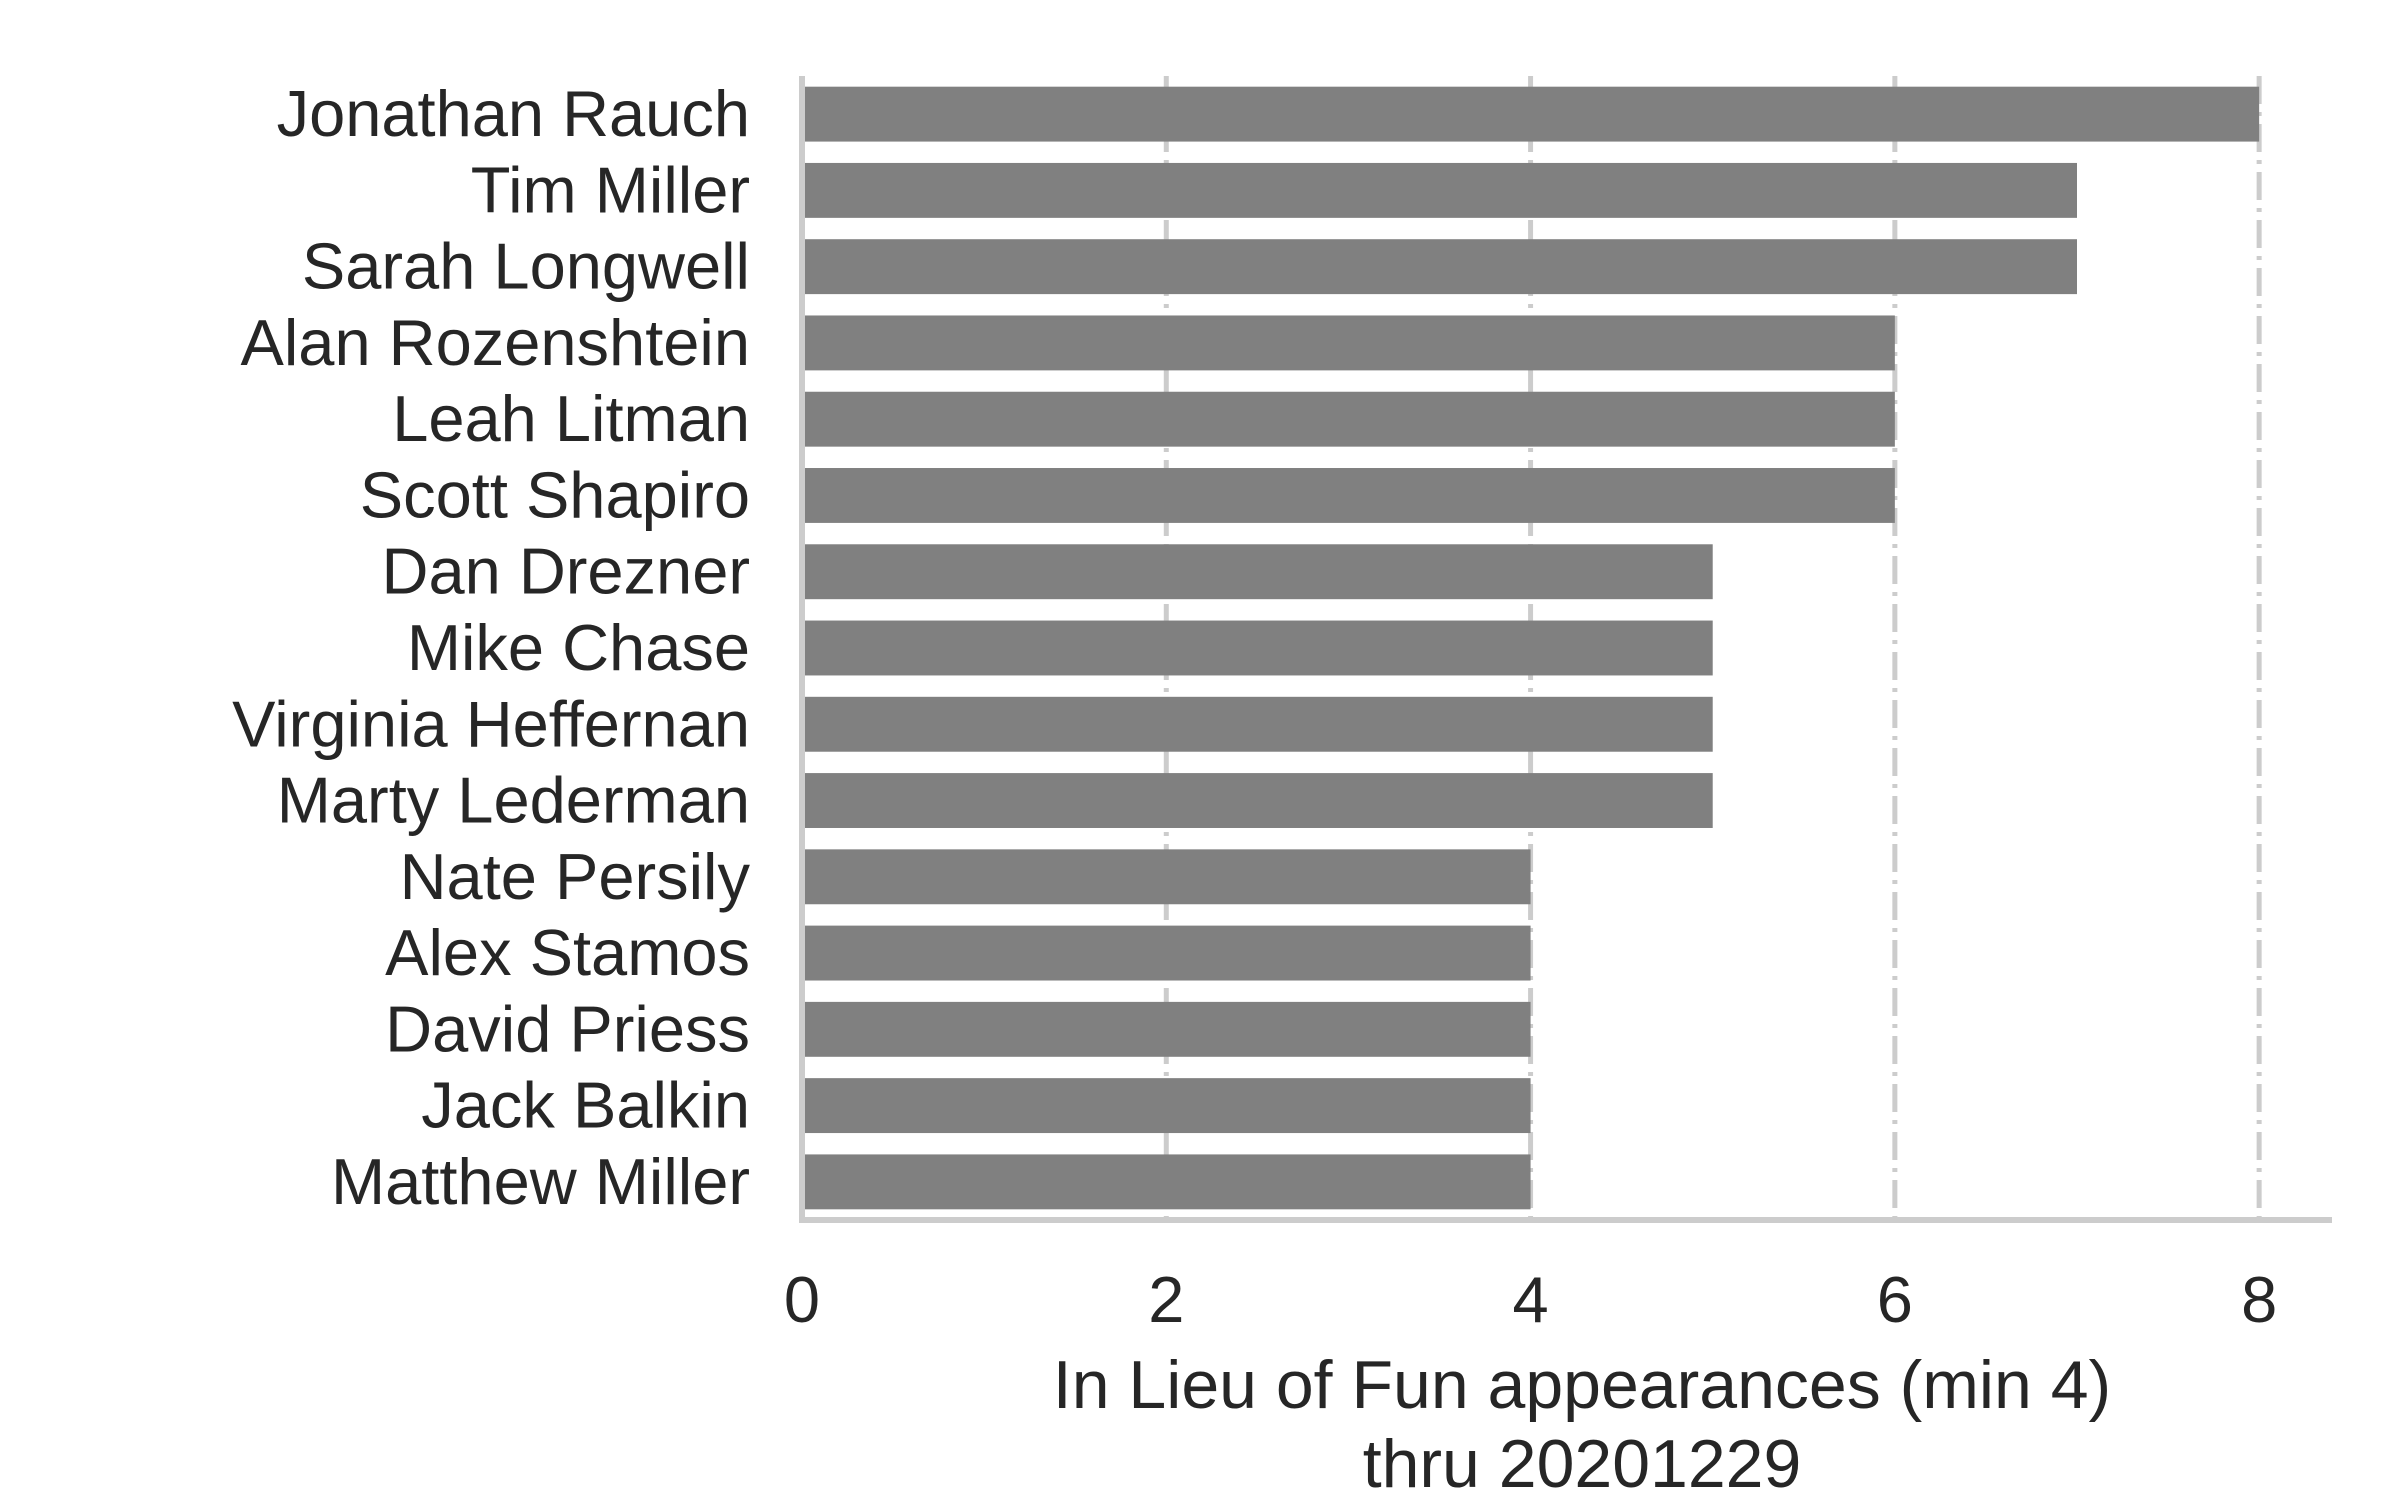 Image resolution: width=2400 pixels, height=1500 pixels. Describe the element at coordinates (526, 266) in the screenshot. I see `category-label: Sarah Longwell` at that location.